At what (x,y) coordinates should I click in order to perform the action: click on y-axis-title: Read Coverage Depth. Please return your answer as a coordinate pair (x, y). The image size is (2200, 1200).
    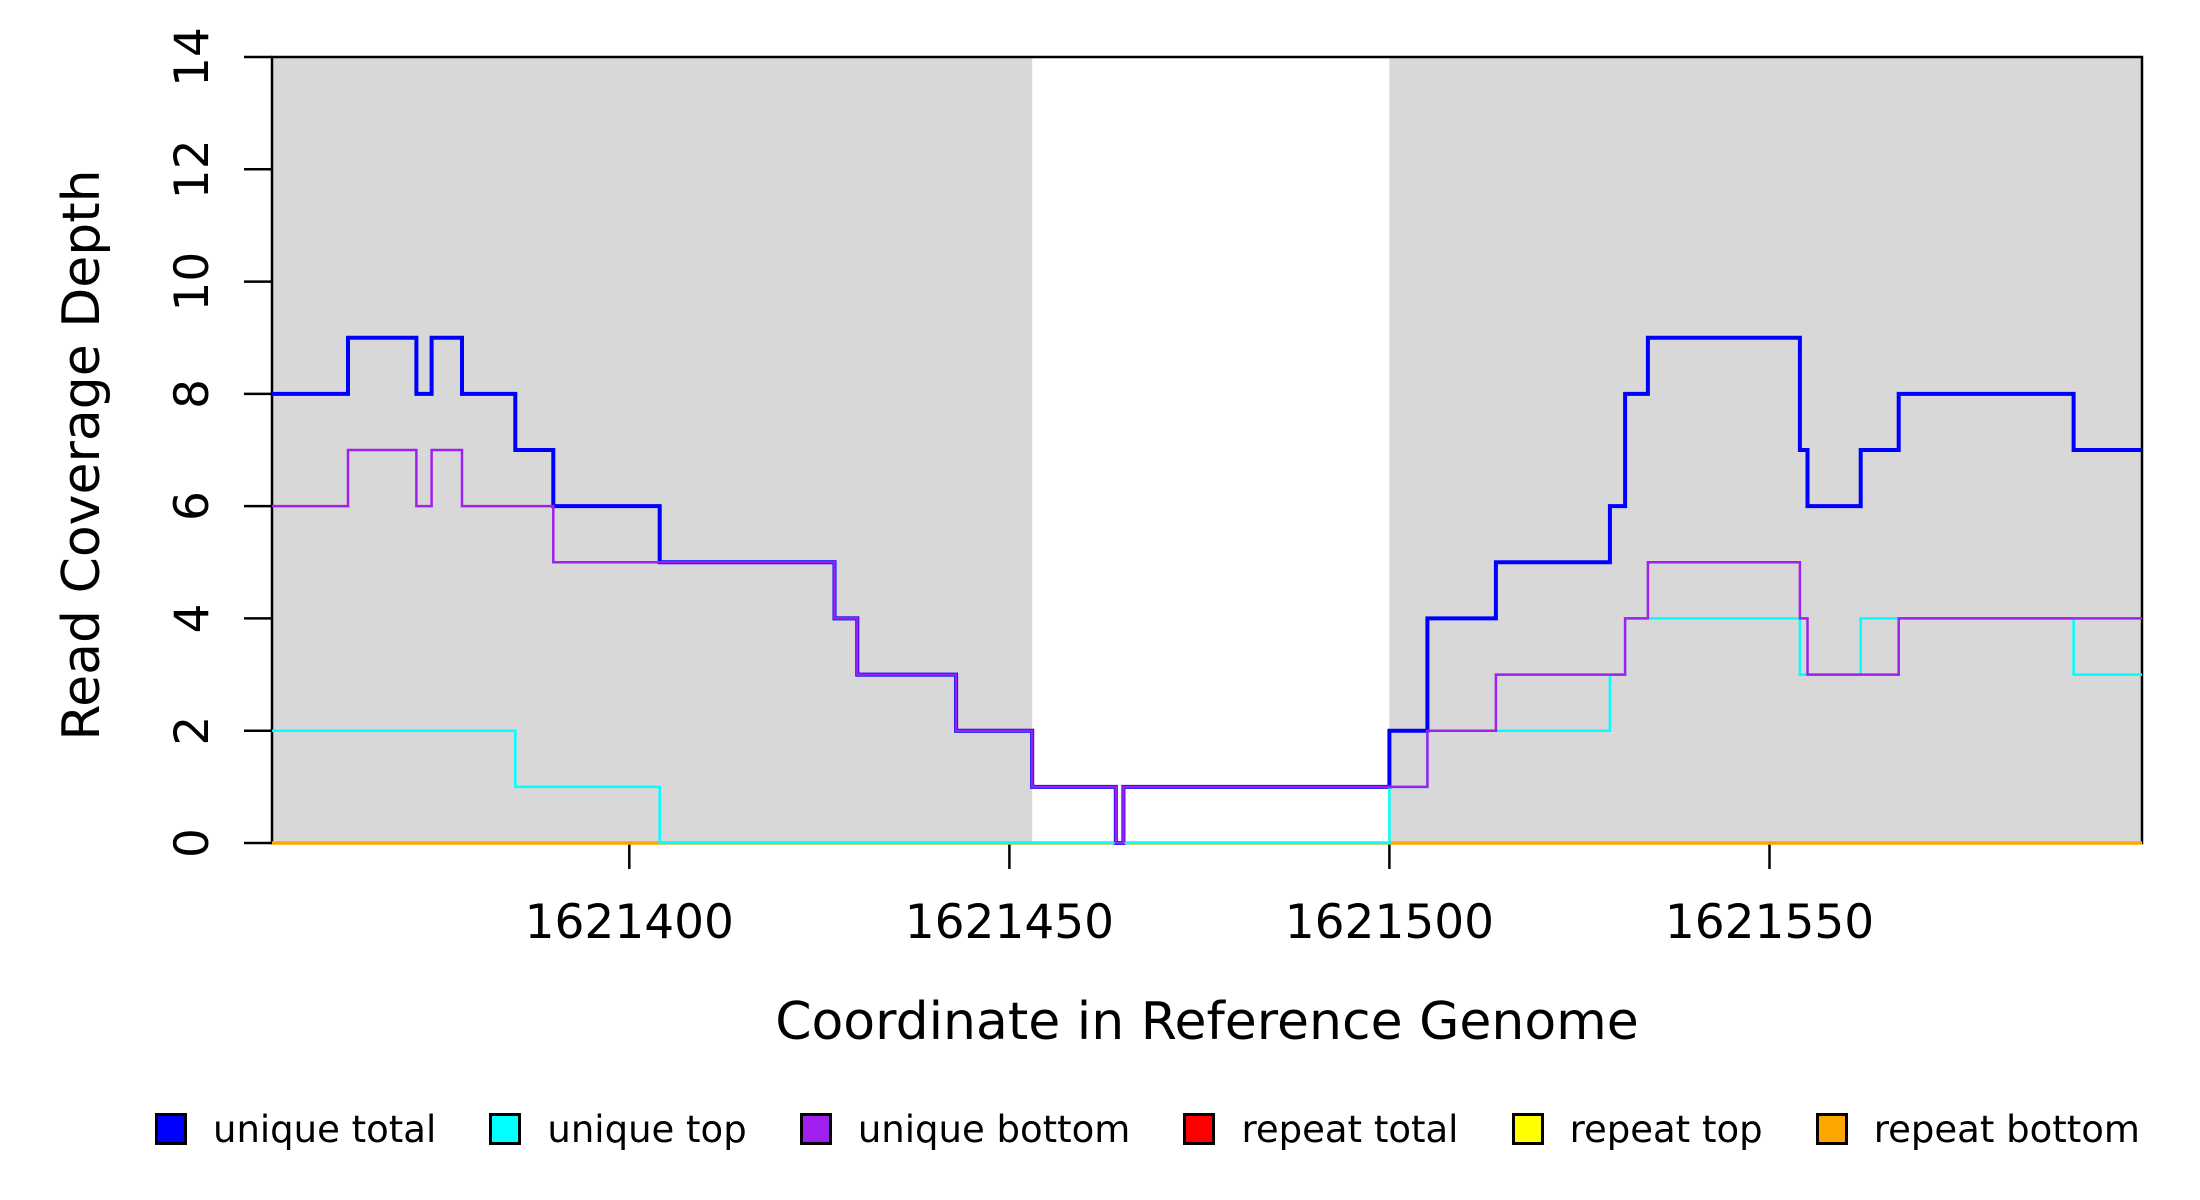
    Looking at the image, I should click on (82, 455).